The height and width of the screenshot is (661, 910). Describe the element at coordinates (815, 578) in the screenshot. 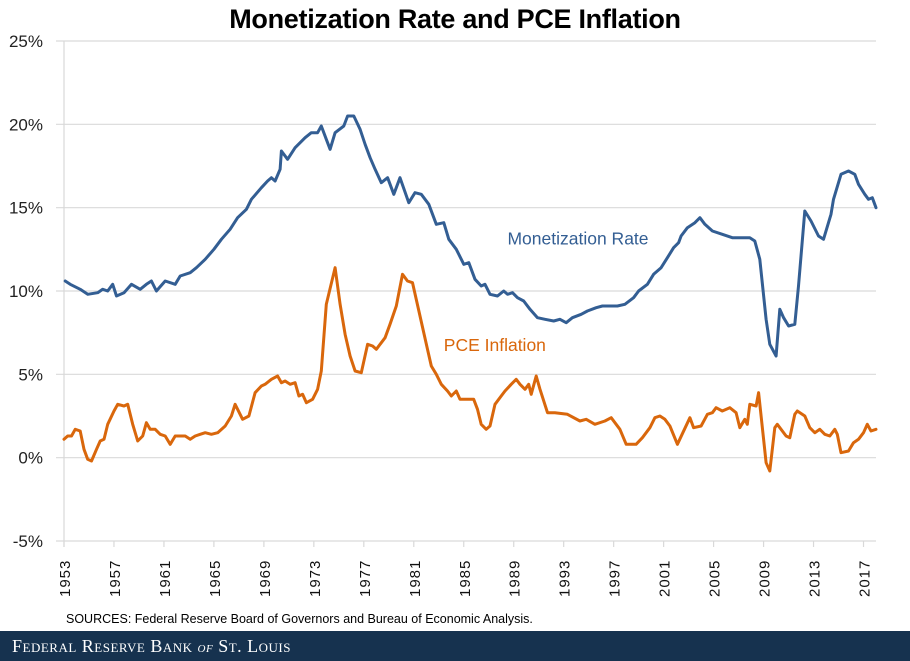

I see `x-tick-label: 2013` at that location.